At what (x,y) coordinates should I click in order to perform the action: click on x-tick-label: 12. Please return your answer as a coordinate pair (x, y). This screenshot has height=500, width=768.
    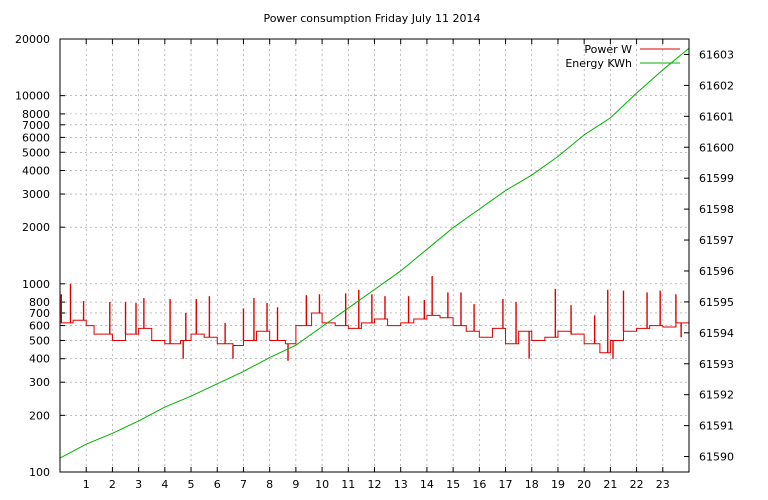
    Looking at the image, I should click on (375, 484).